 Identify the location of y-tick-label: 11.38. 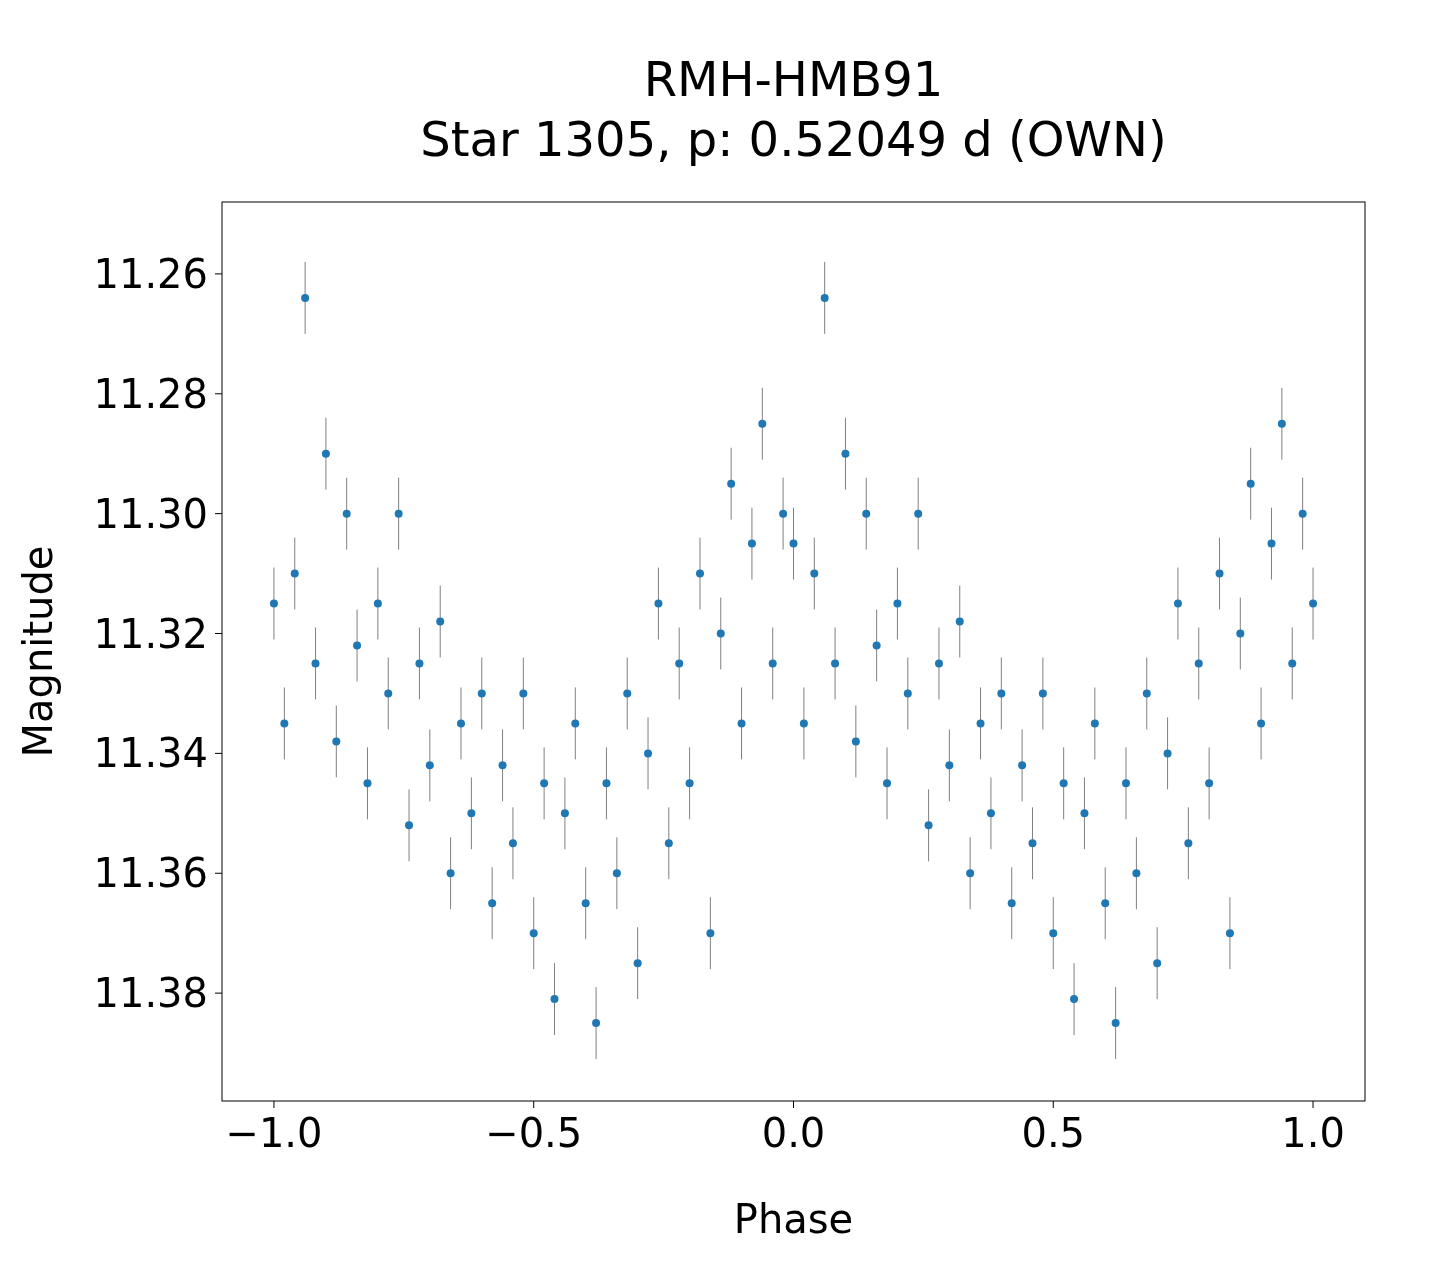
(150, 993).